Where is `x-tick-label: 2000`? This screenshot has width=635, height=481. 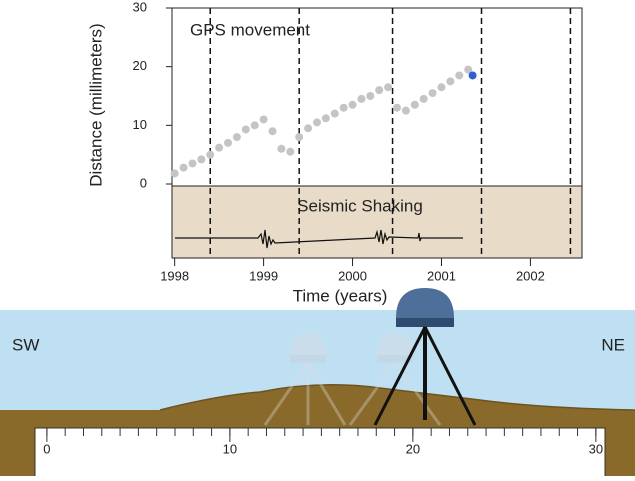 x-tick-label: 2000 is located at coordinates (352, 275).